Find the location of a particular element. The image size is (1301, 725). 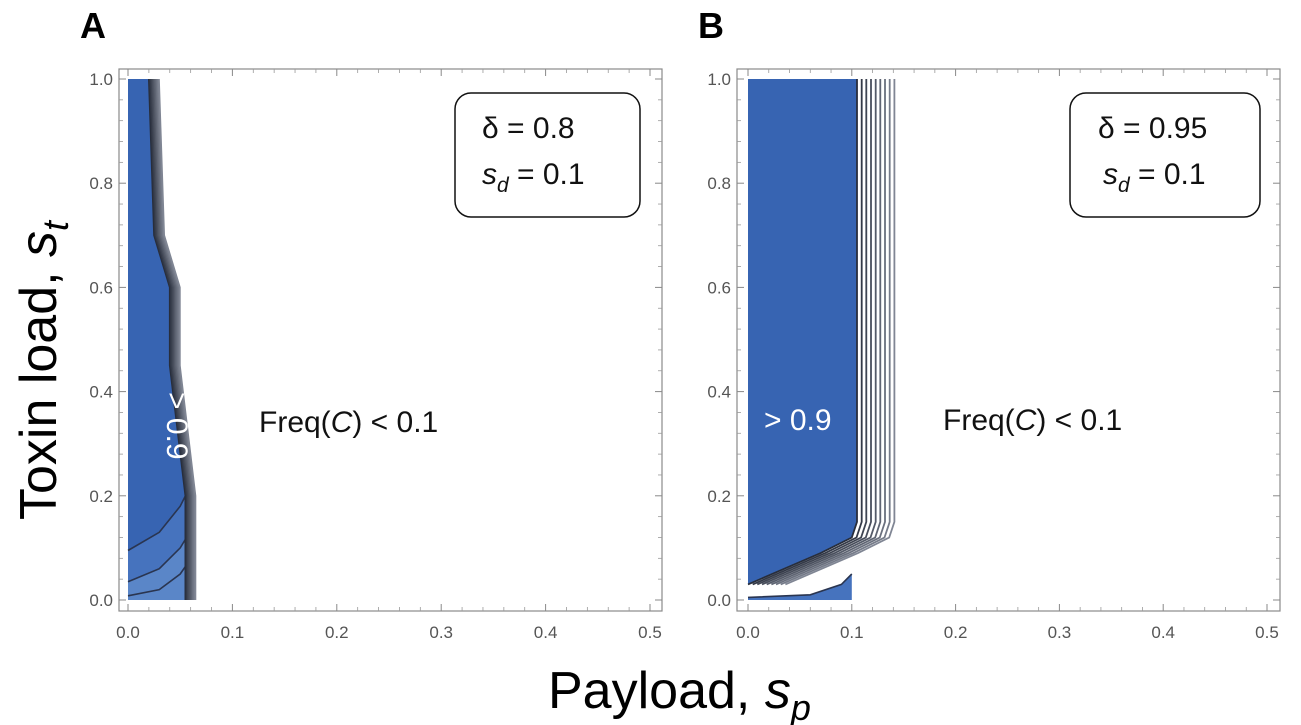

low-label-a: Freq(C) < 0.1 is located at coordinates (348, 422).